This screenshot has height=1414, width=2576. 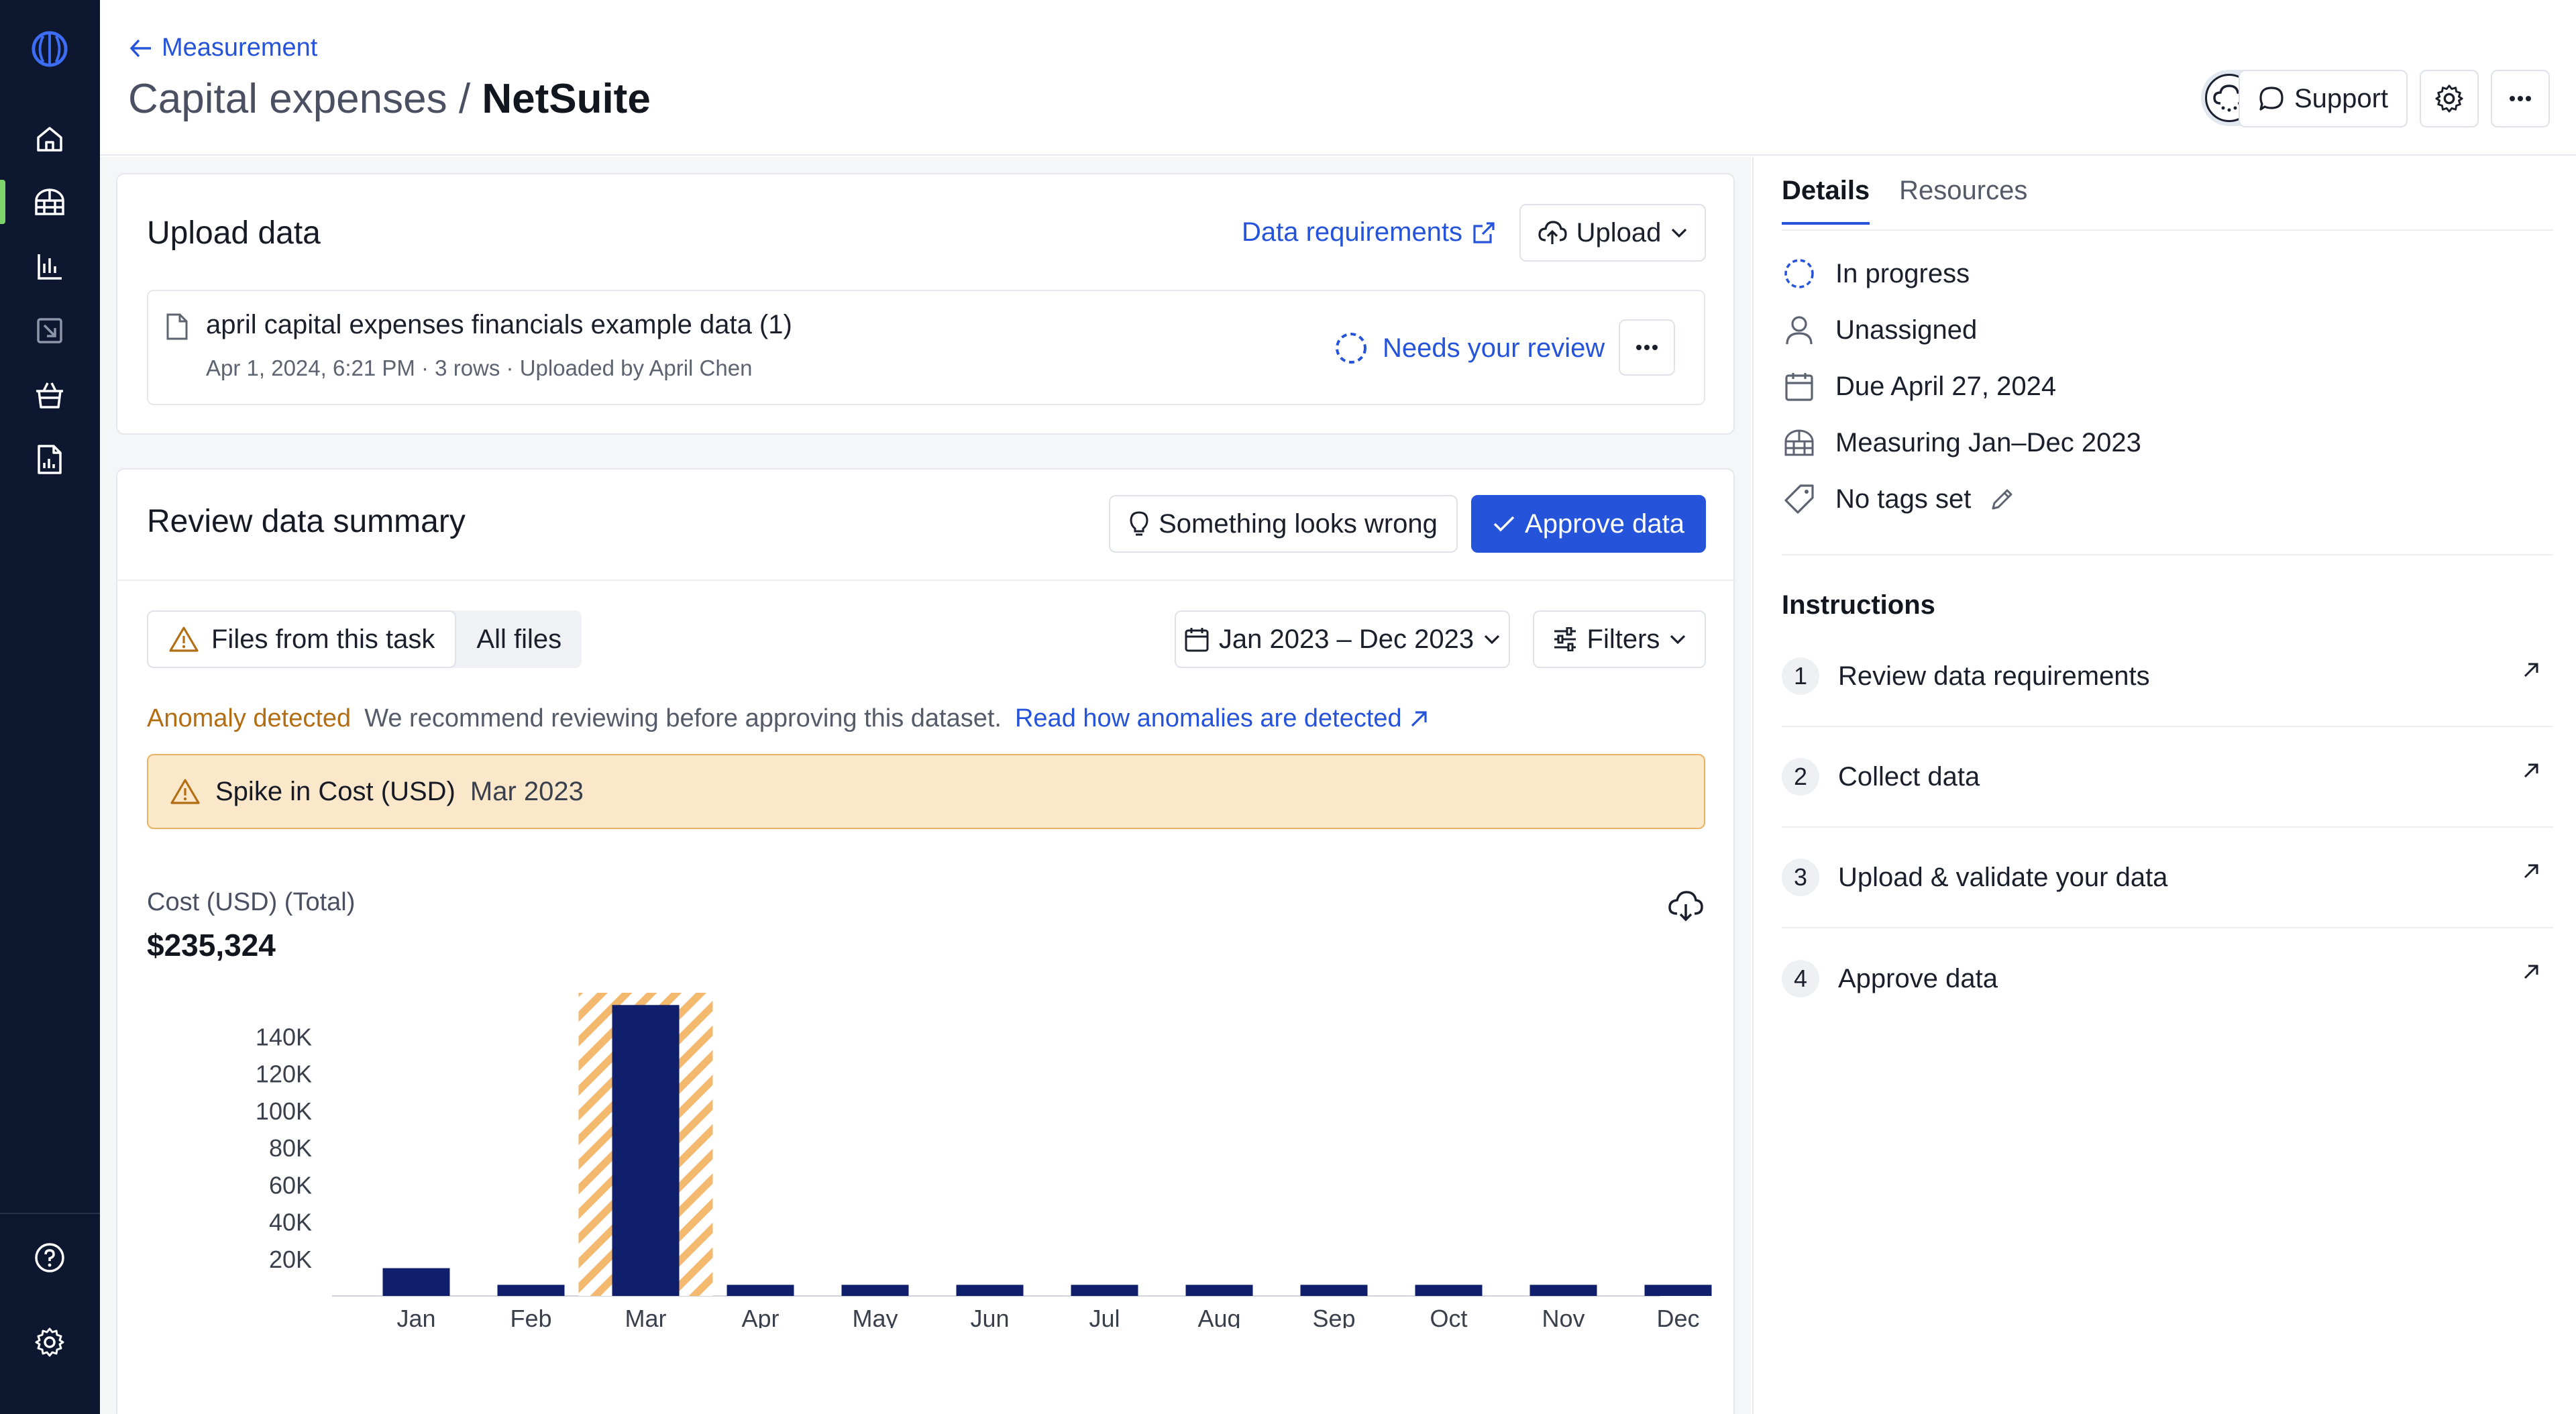 What do you see at coordinates (2002, 499) in the screenshot?
I see `pencil-icon` at bounding box center [2002, 499].